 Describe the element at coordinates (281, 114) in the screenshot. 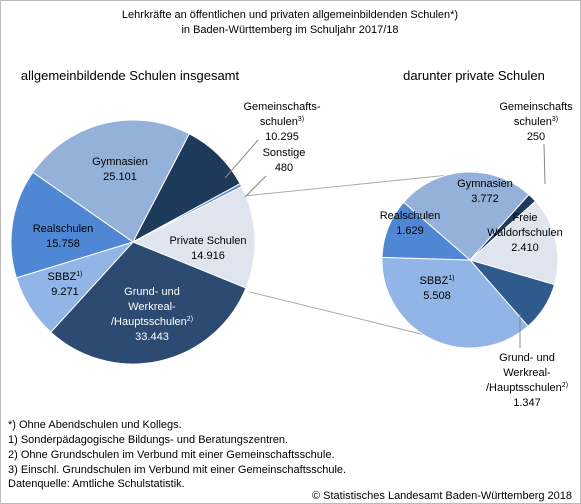

I see `slice-label: Gemeinschafts-schulen3)` at that location.